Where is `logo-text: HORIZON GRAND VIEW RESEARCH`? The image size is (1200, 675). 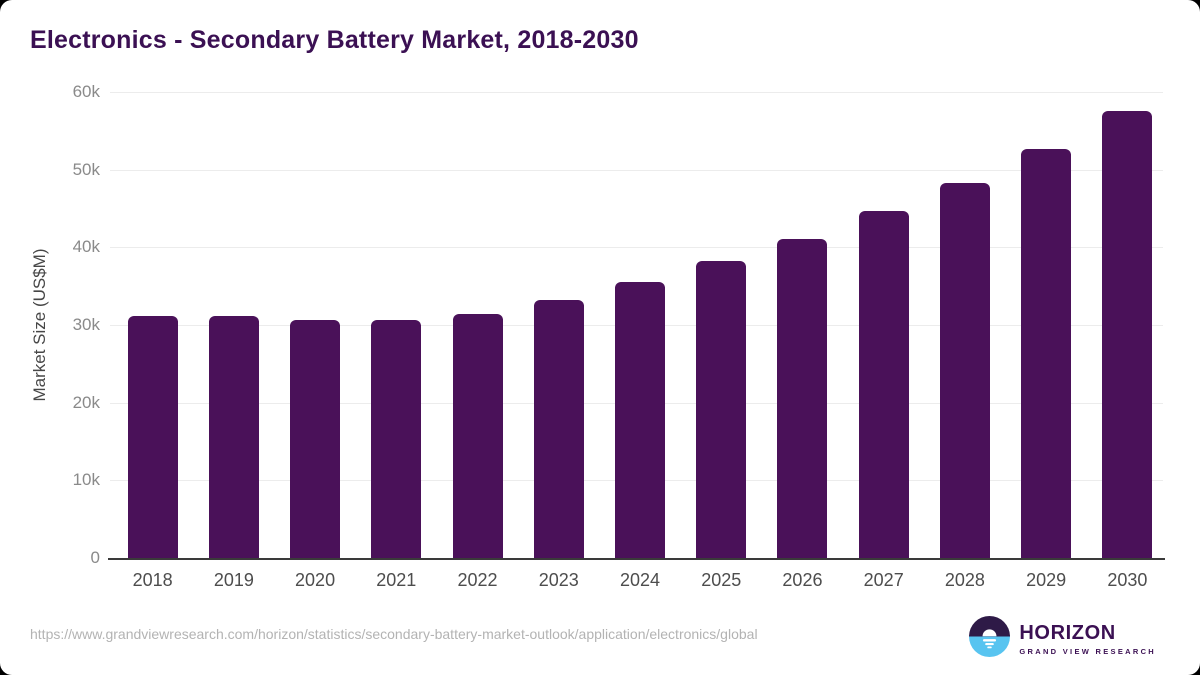
logo-text: HORIZON GRAND VIEW RESEARCH is located at coordinates (1087, 639).